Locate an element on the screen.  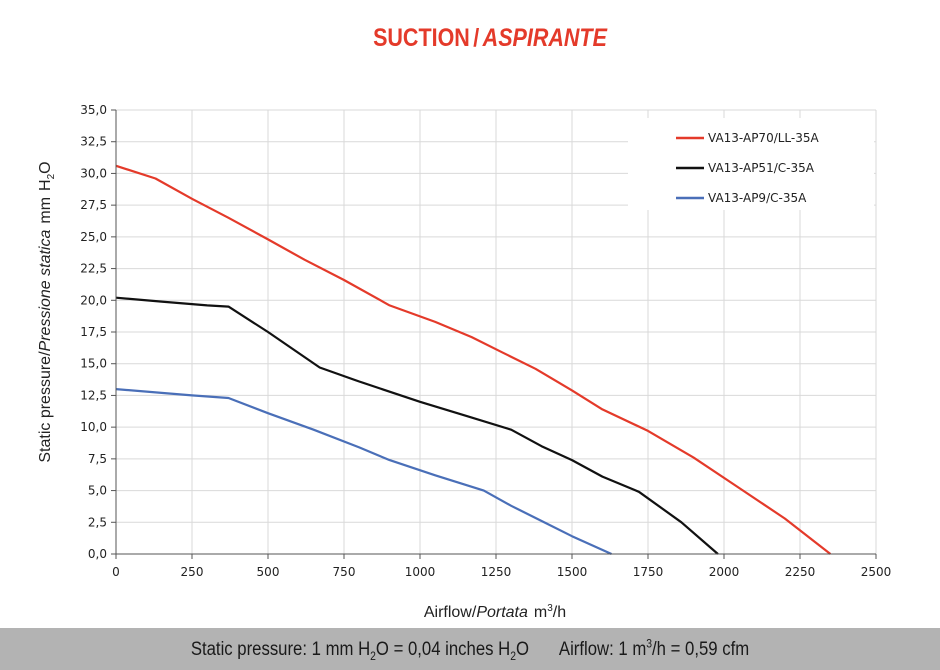
x-ticks: 0 250 500 750 1000 1250 1500 1750 2000 2250 2500 is located at coordinates (501, 566).